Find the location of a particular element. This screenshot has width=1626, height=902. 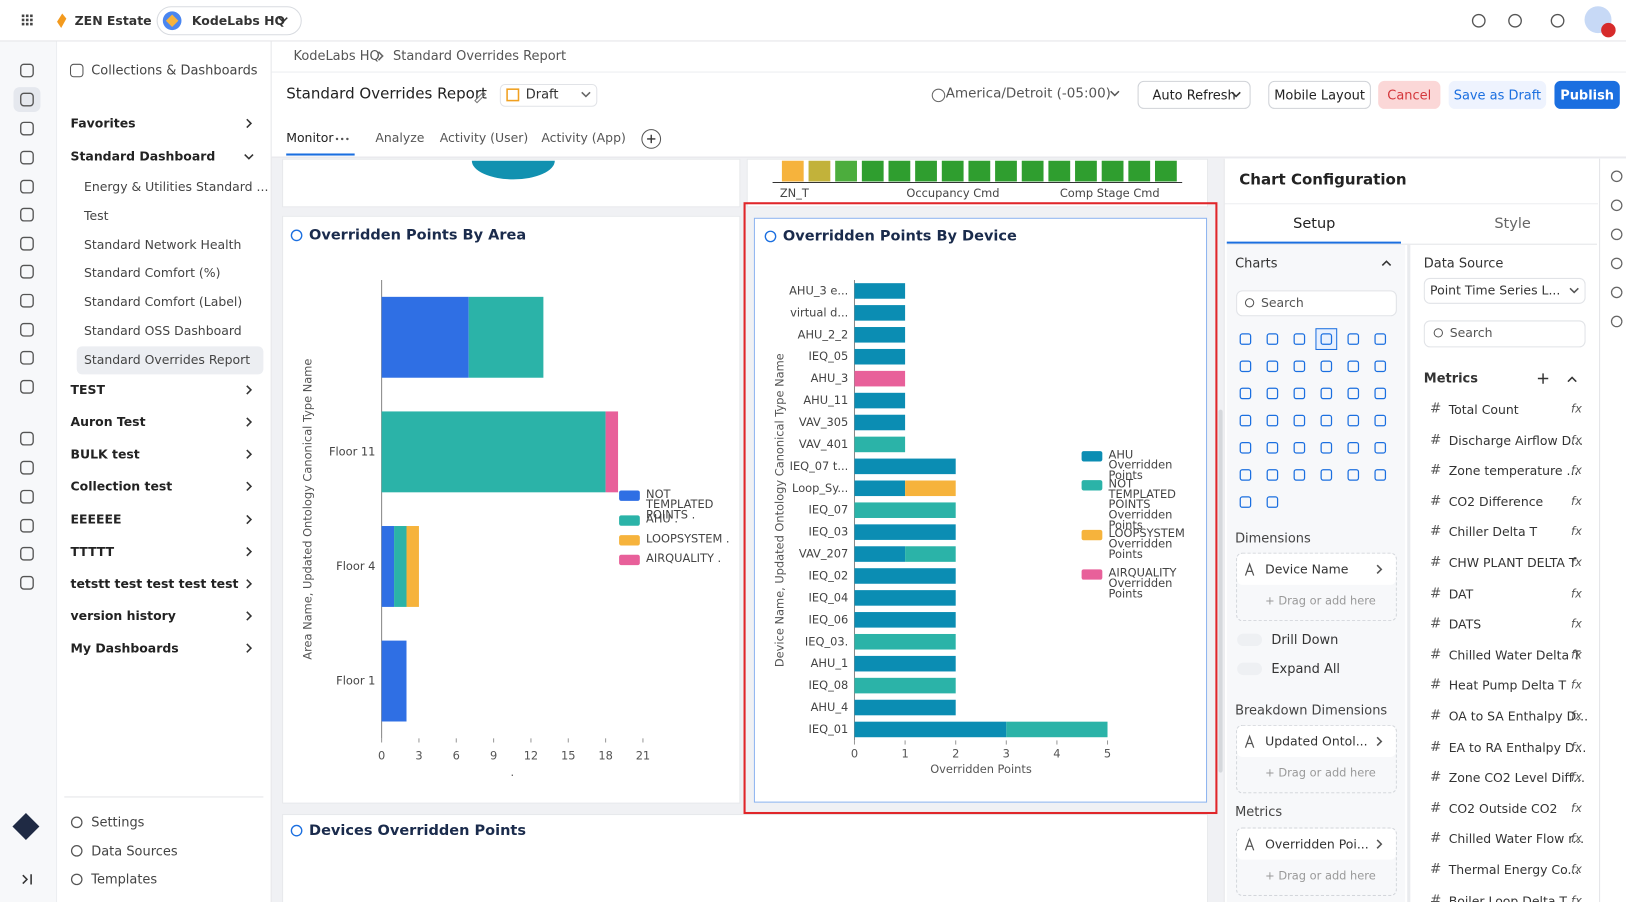

metric-name: DATS is located at coordinates (1465, 624).